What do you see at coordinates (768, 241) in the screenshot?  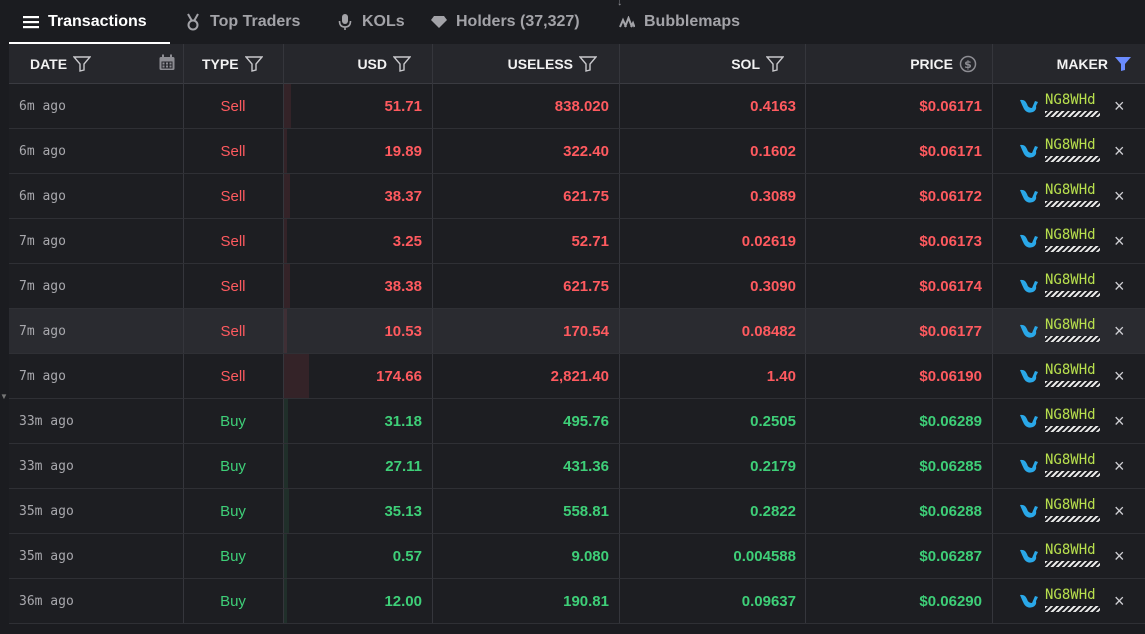 I see `sol-cell: 0.02619` at bounding box center [768, 241].